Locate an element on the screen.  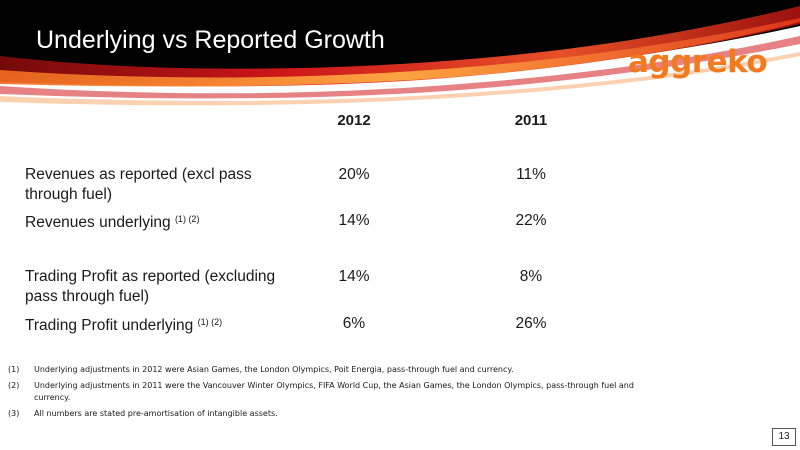
row-label-trading-profit-underlying: Trading Profit underlying (1) (2) is located at coordinates (160, 324).